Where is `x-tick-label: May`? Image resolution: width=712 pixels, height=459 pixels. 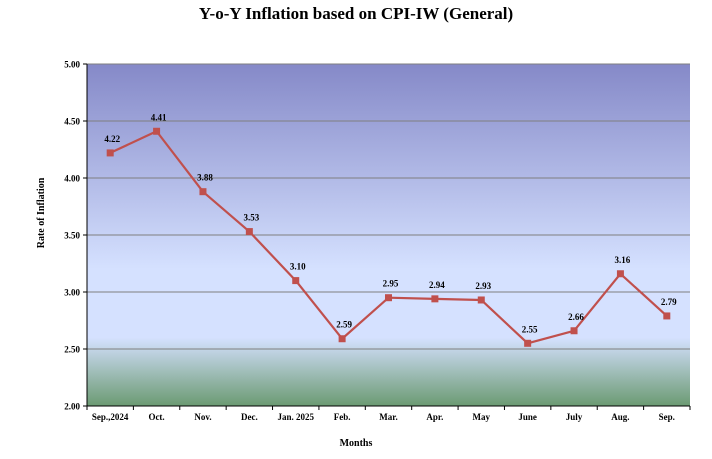
x-tick-label: May is located at coordinates (482, 417).